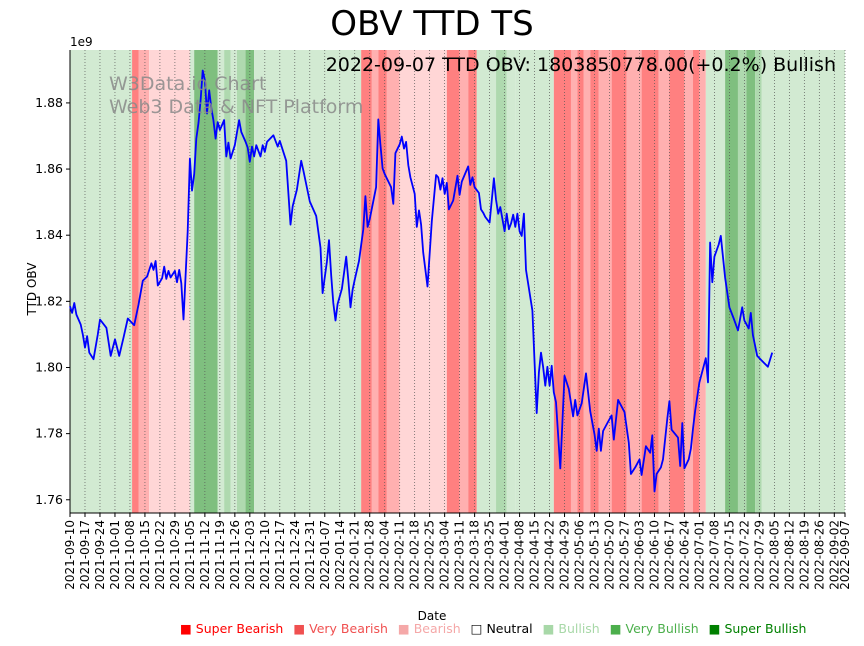 Image resolution: width=864 pixels, height=646 pixels. Describe the element at coordinates (205, 555) in the screenshot. I see `x-tick-label: 2021-11-12` at that location.